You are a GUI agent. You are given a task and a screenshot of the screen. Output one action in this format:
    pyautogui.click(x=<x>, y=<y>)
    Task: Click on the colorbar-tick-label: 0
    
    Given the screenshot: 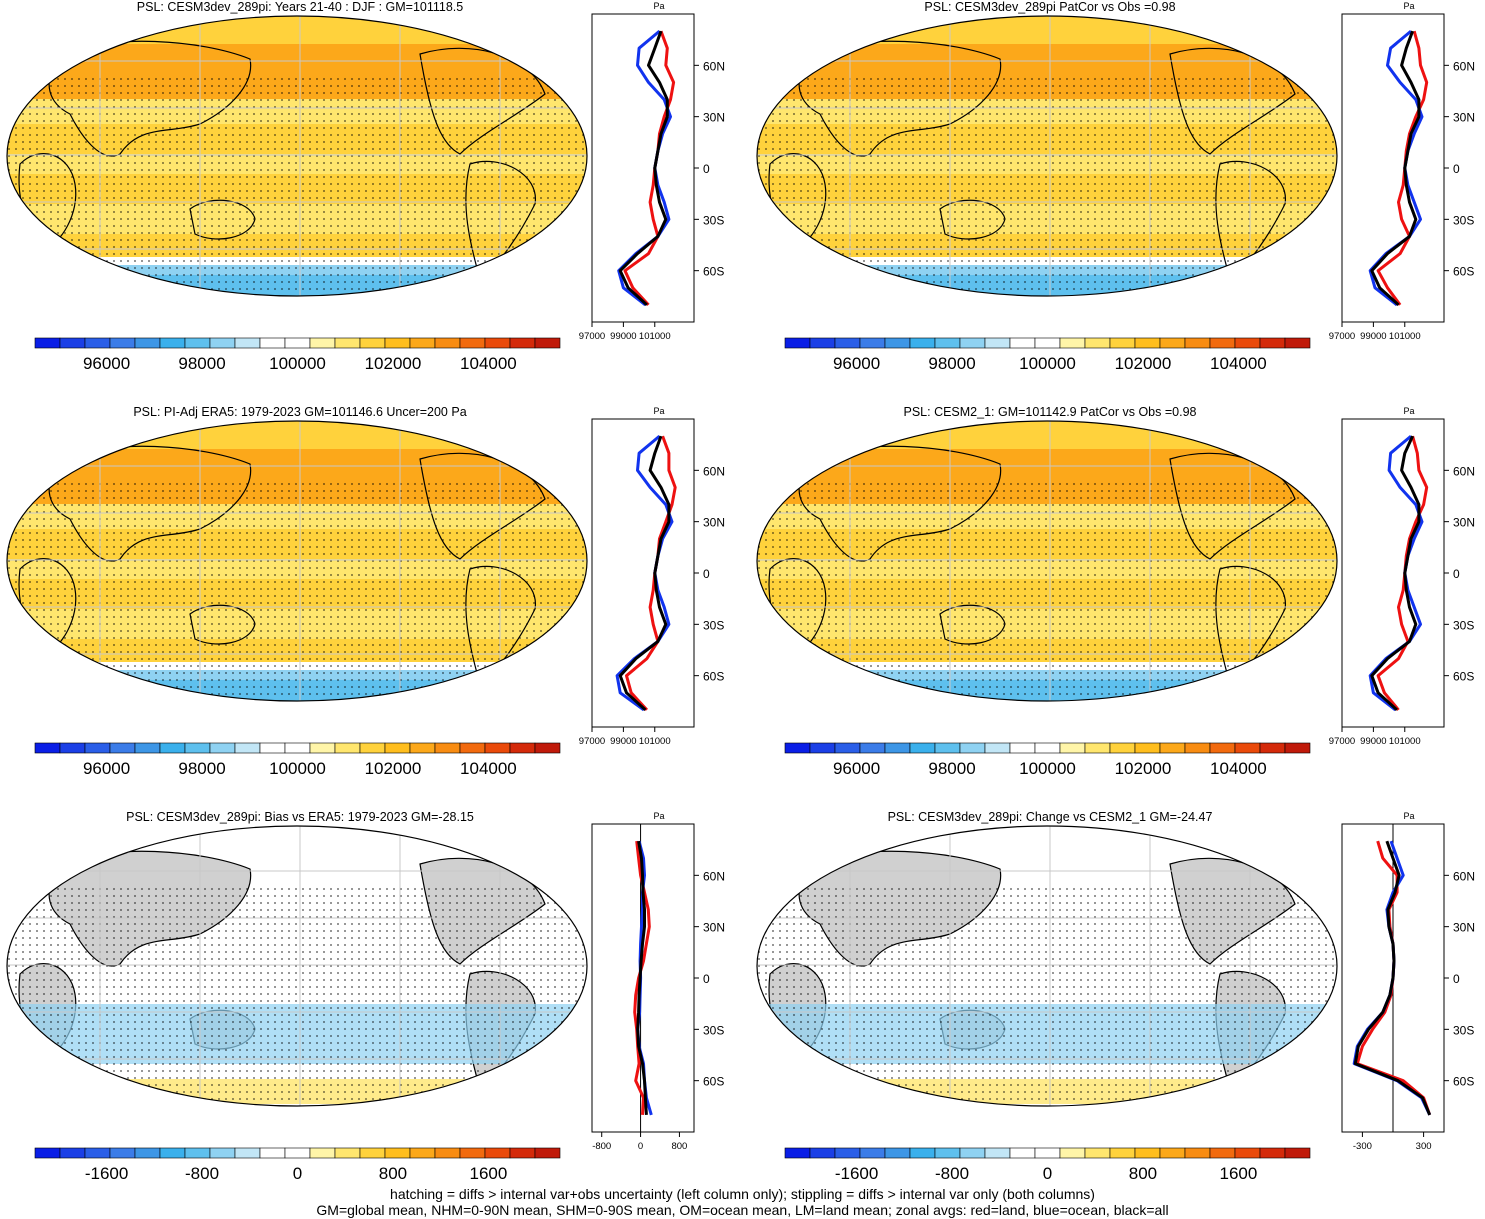 What is the action you would take?
    pyautogui.click(x=297, y=1173)
    